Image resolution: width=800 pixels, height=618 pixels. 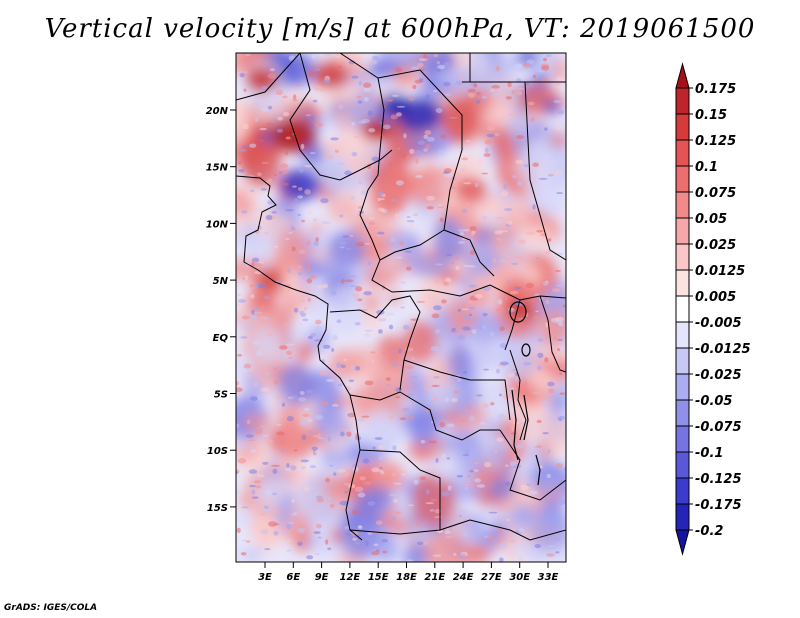 I want to click on lakes, so click(x=525, y=393).